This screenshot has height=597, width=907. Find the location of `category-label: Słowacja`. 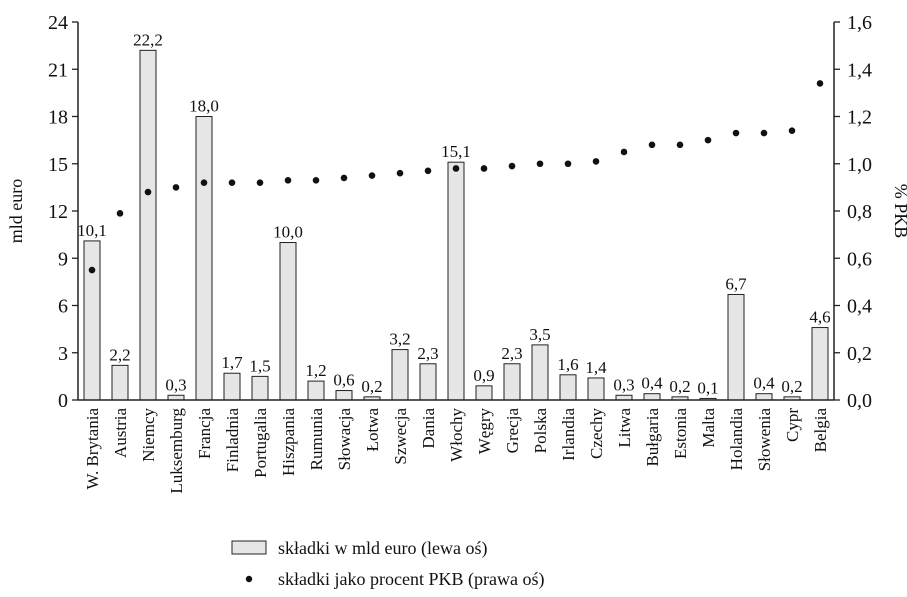

category-label: Słowacja is located at coordinates (344, 439).